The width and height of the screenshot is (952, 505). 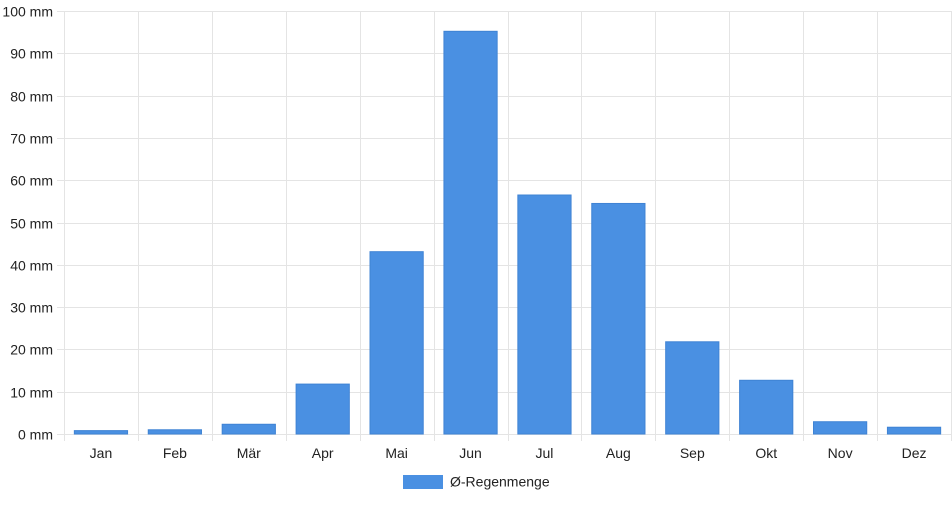 I want to click on x-tick-label: Sep, so click(x=692, y=453).